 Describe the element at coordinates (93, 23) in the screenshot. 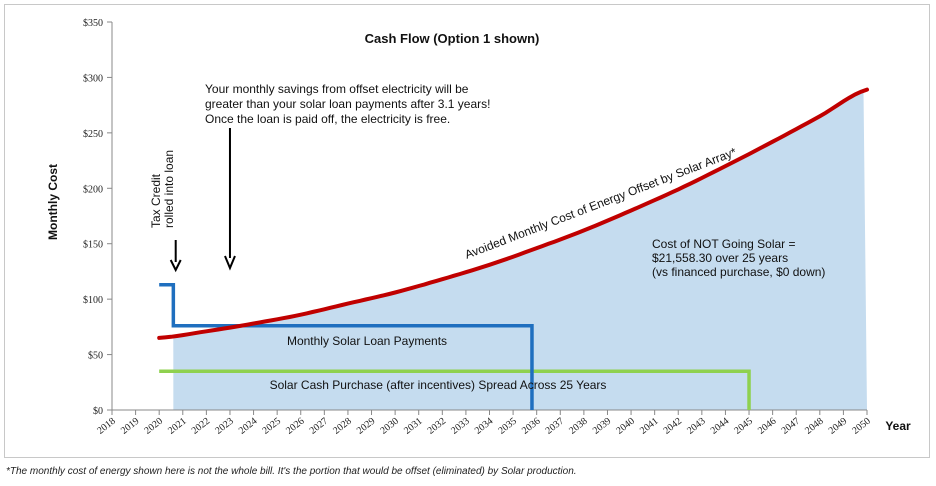

I see `y-tick-label: $350` at that location.